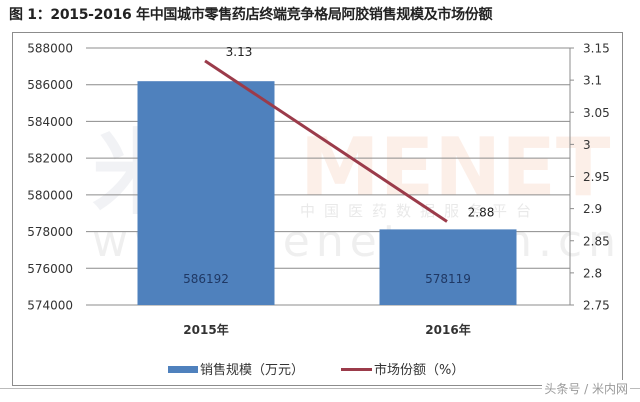  Describe the element at coordinates (447, 329) in the screenshot. I see `x-axis-category: 2016年` at that location.